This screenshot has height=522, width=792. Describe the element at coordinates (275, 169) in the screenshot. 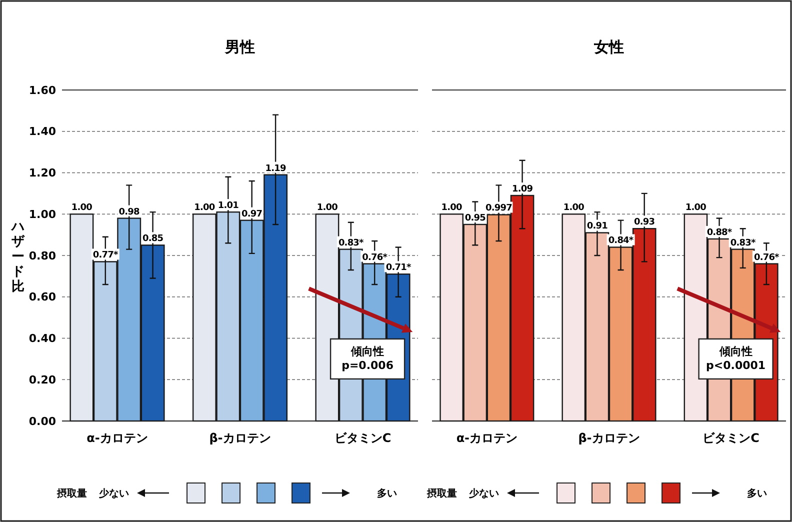

I see `data-label: 1.19` at that location.